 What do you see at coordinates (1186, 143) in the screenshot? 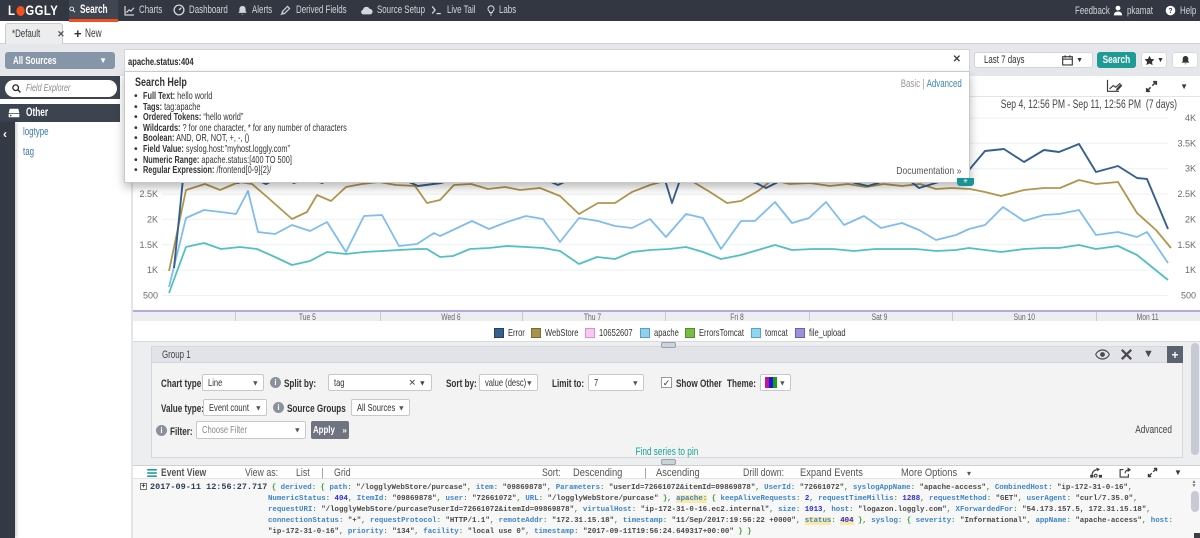
I see `svg-text: 3.5K` at bounding box center [1186, 143].